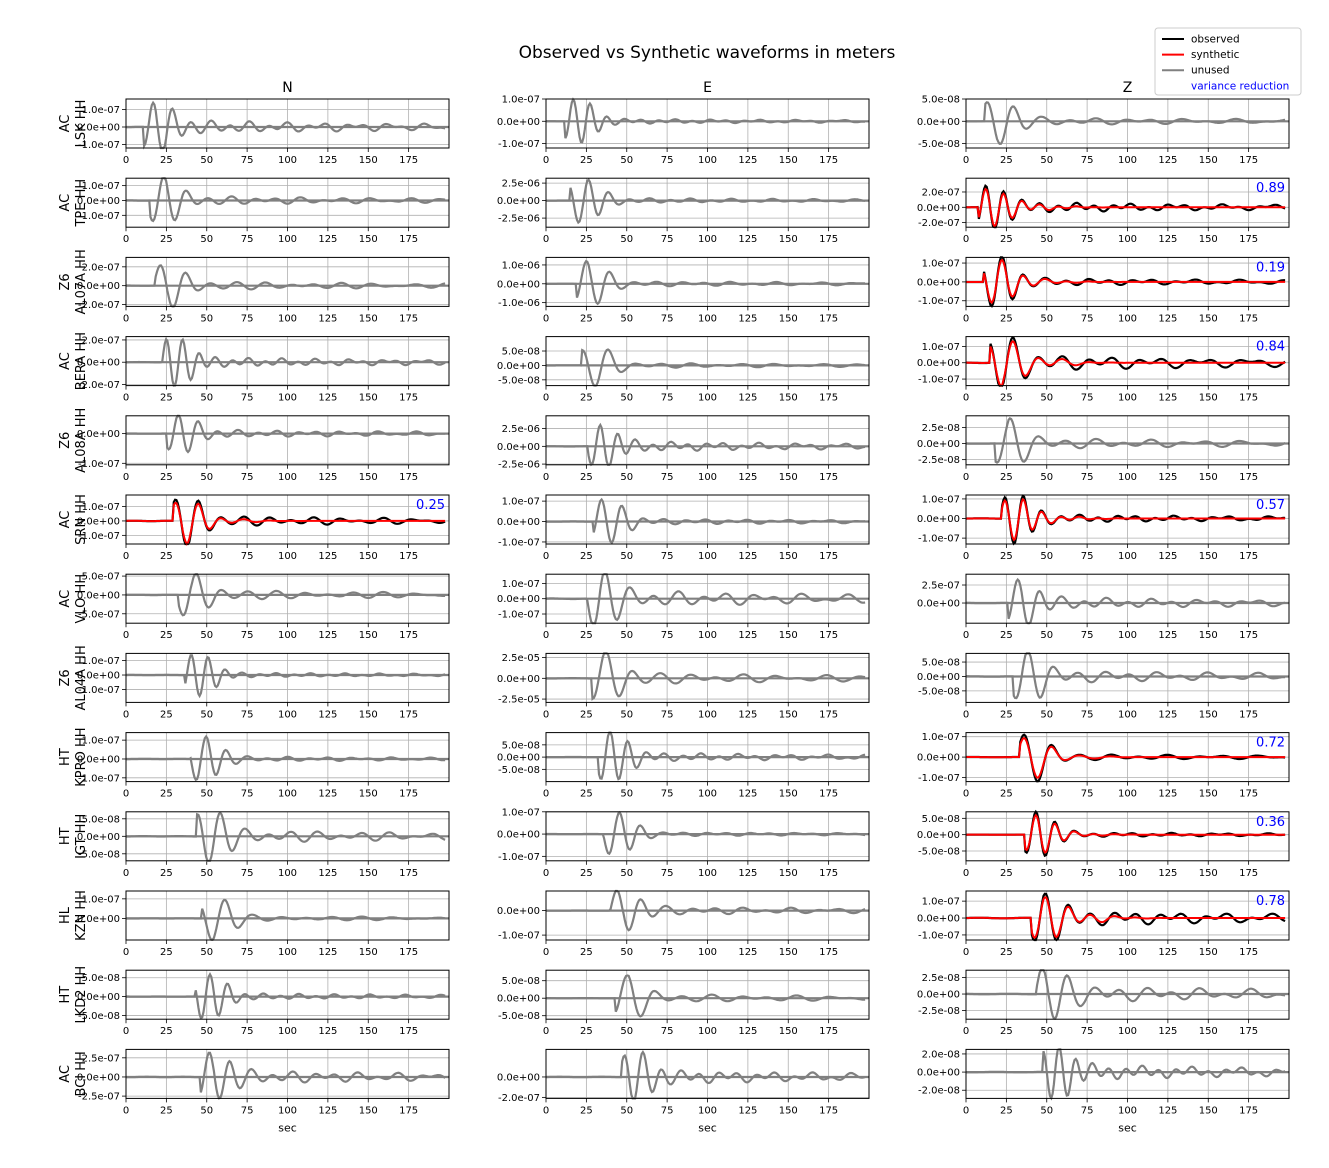 The width and height of the screenshot is (1329, 1168). What do you see at coordinates (73, 599) in the screenshot?
I see `station-label: AC VLO HH` at bounding box center [73, 599].